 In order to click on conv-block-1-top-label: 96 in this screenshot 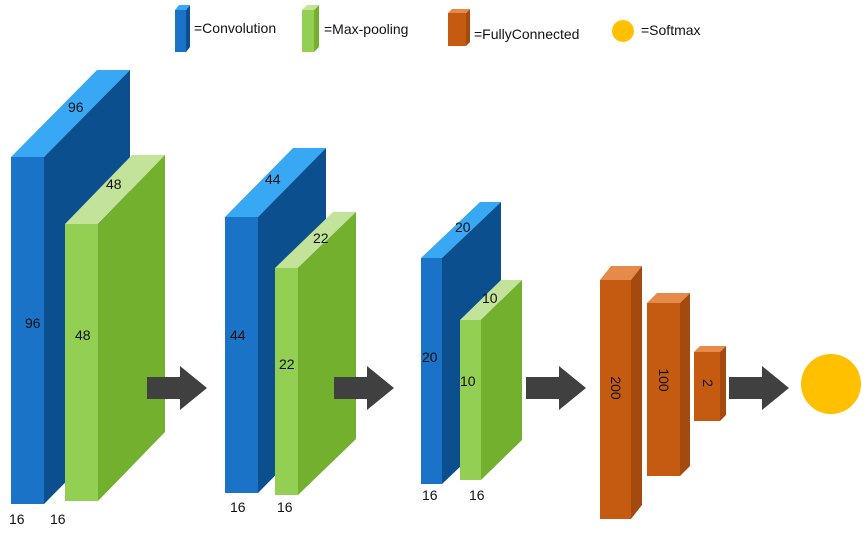, I will do `click(76, 107)`.